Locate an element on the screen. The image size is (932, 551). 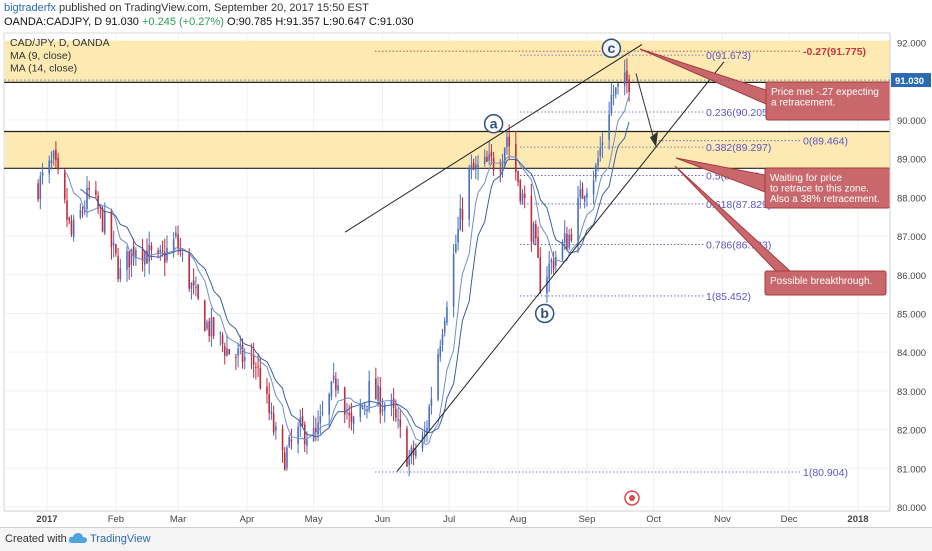
last-price-marker is located at coordinates (911, 80).